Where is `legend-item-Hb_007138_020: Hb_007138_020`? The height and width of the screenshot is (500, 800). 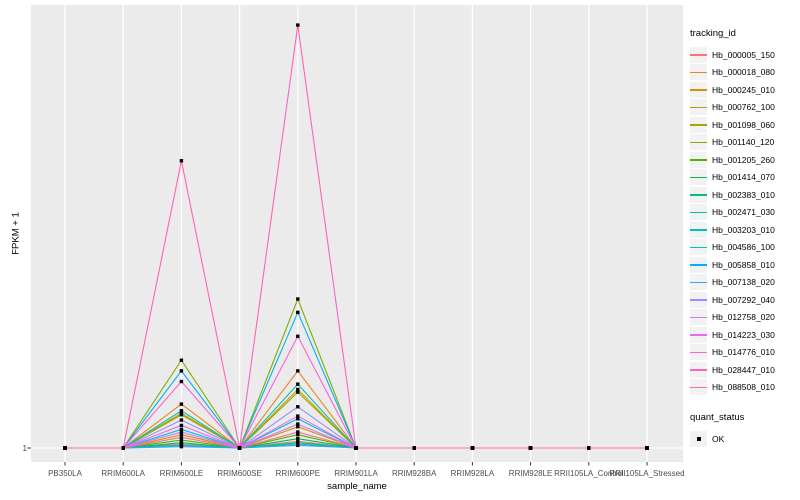 legend-item-Hb_007138_020: Hb_007138_020 is located at coordinates (744, 283).